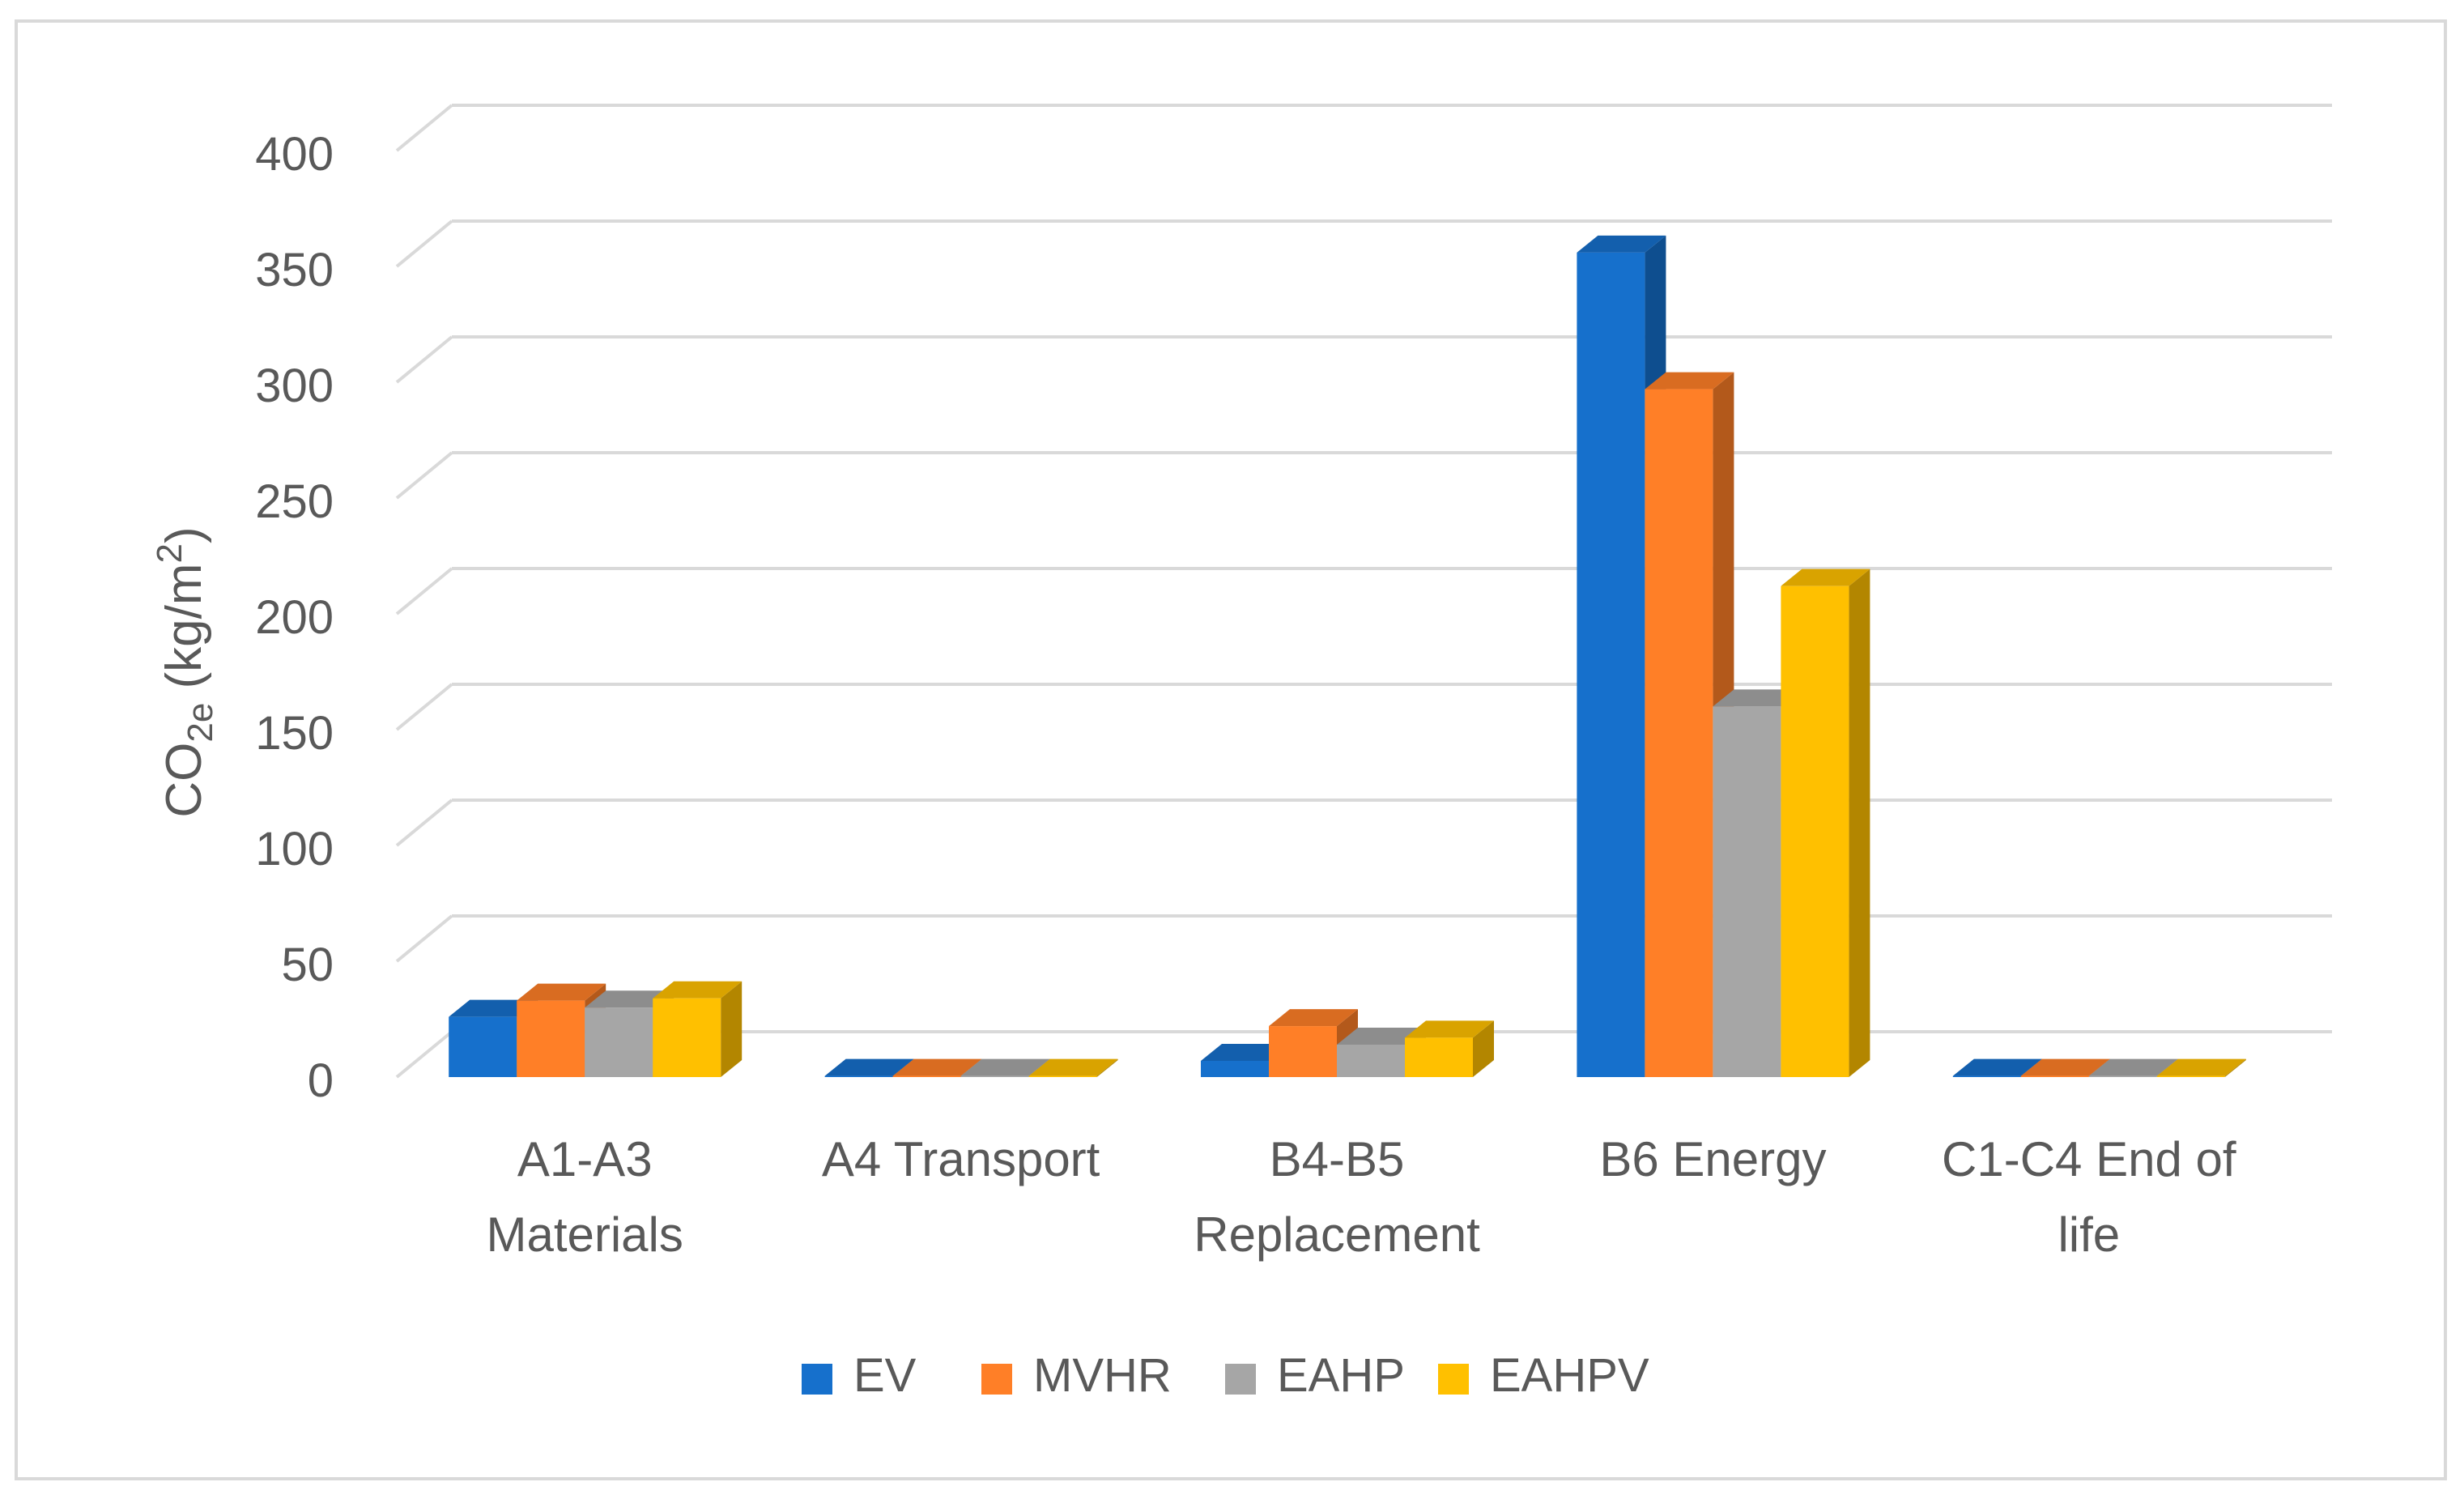  I want to click on legend-item-eahp: EAHP, so click(1315, 1376).